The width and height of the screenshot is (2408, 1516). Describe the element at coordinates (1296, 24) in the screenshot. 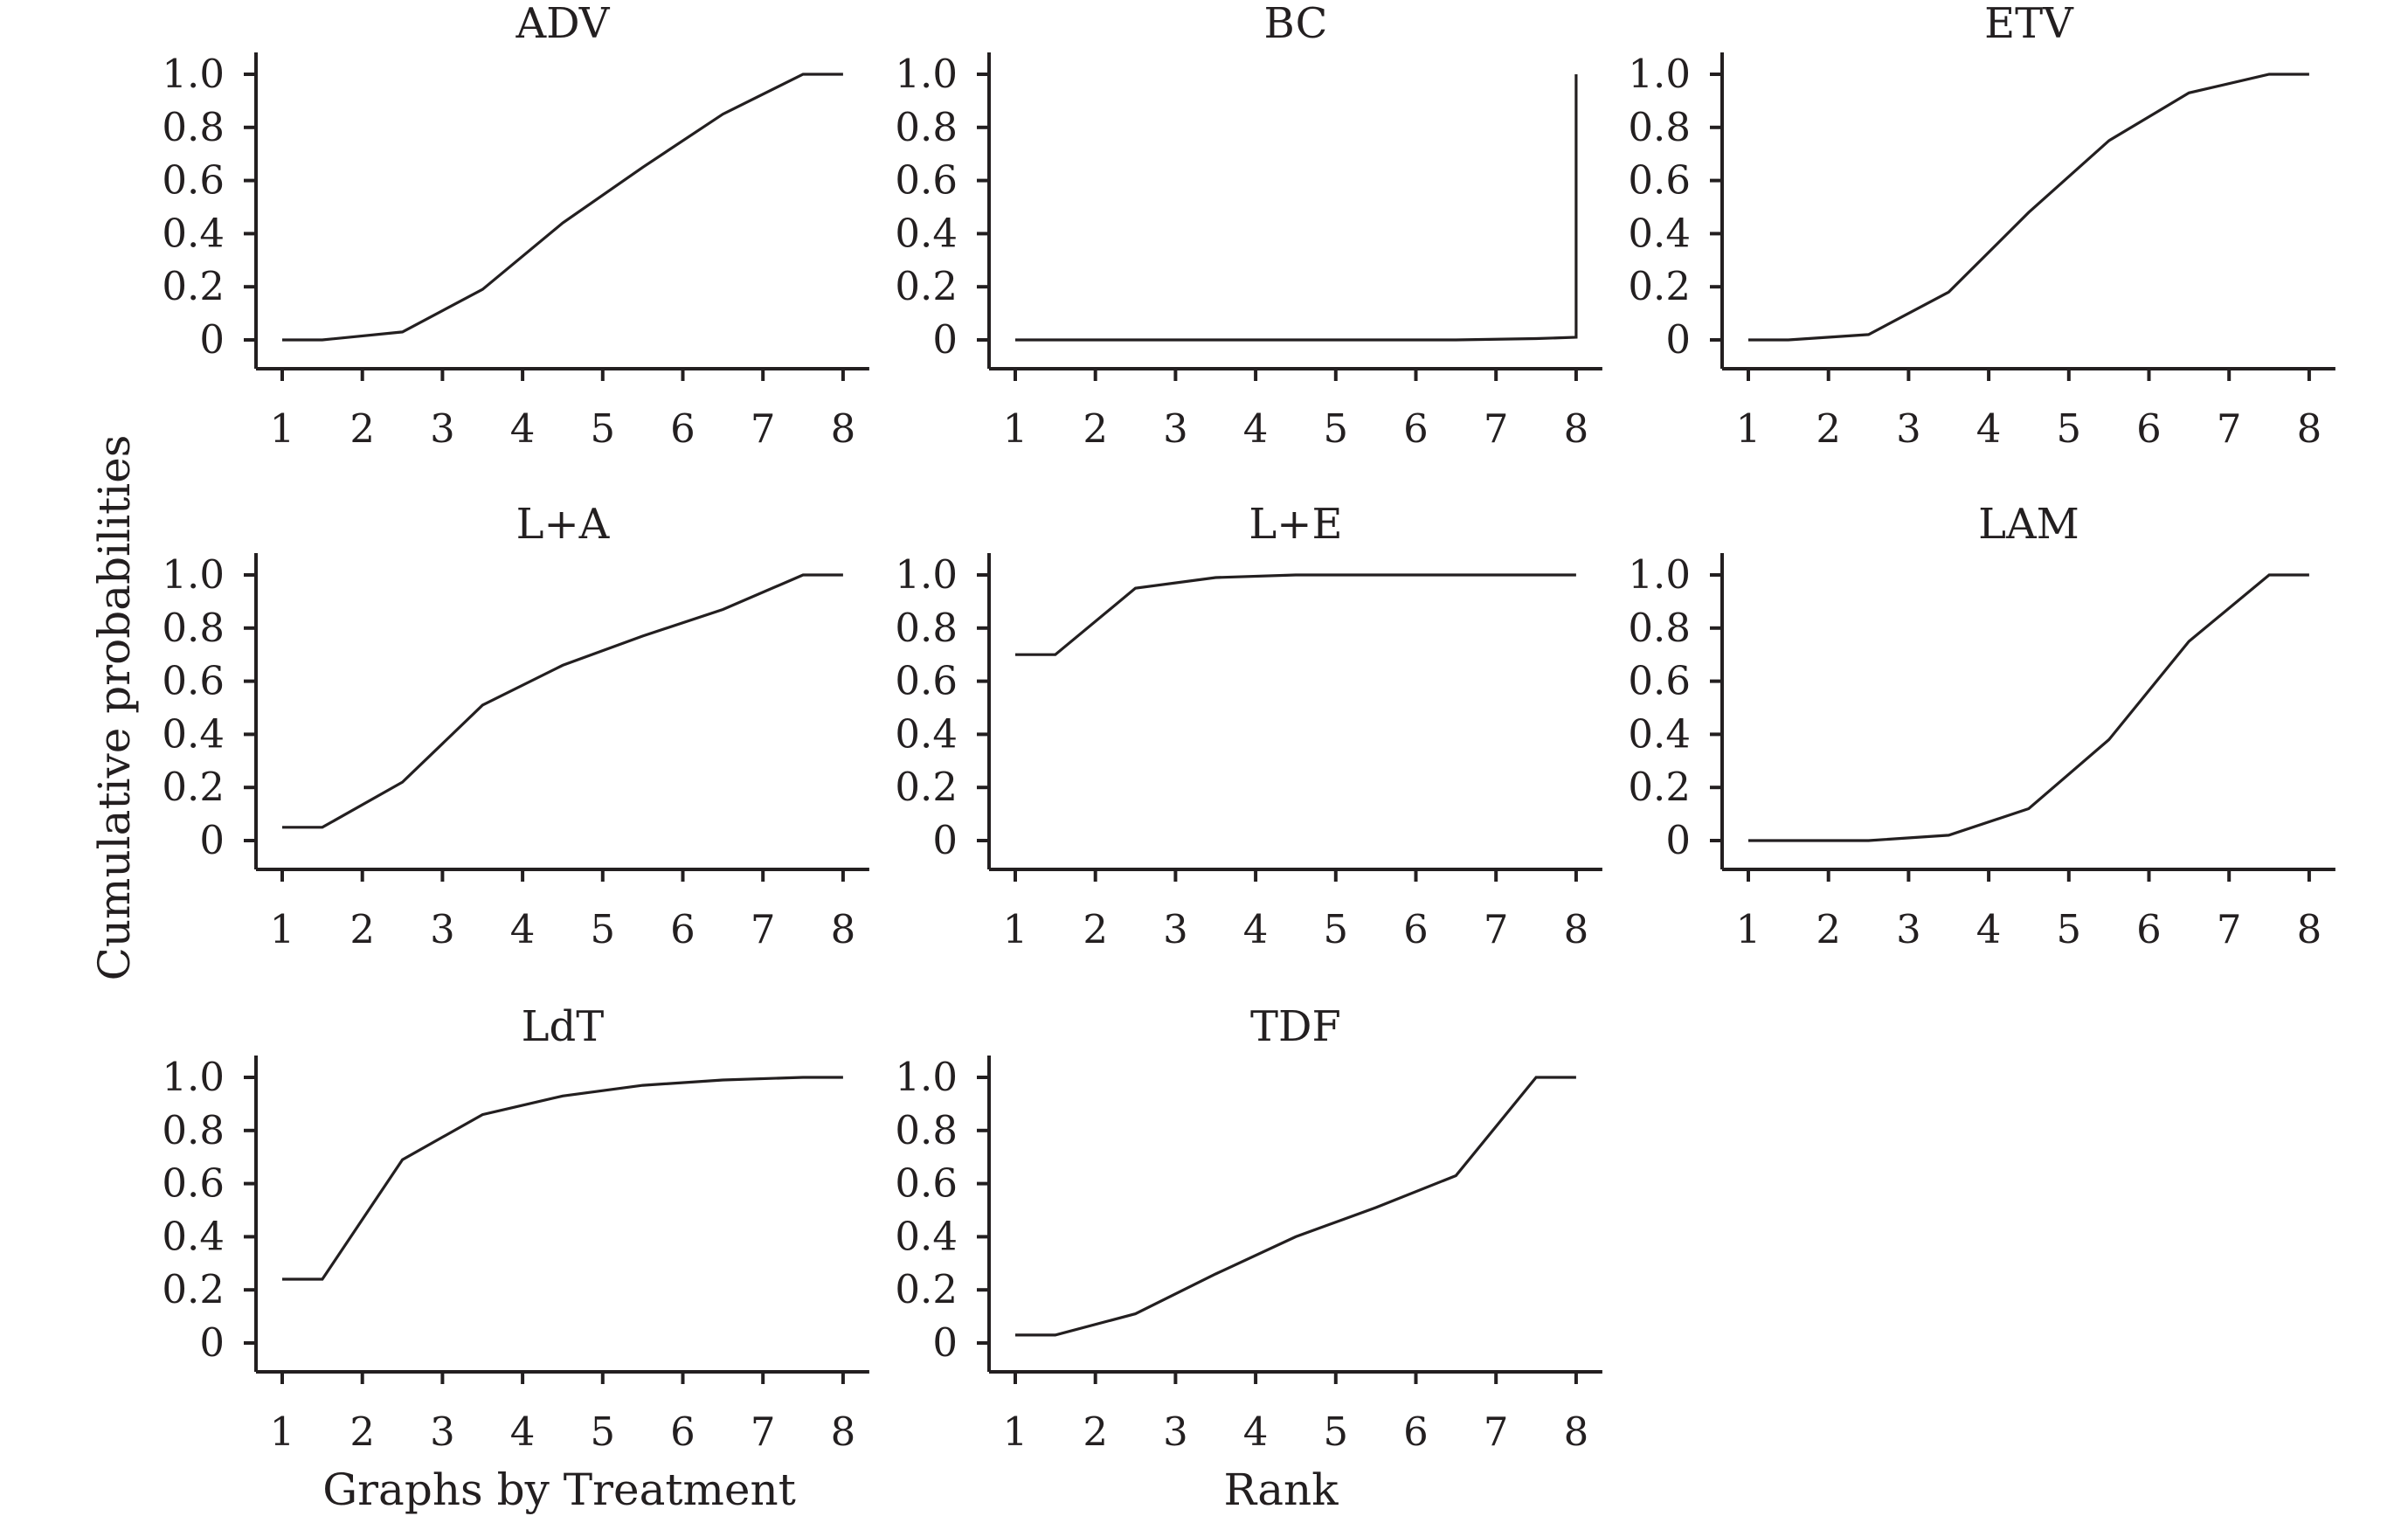

I see `panel-title: BC` at that location.